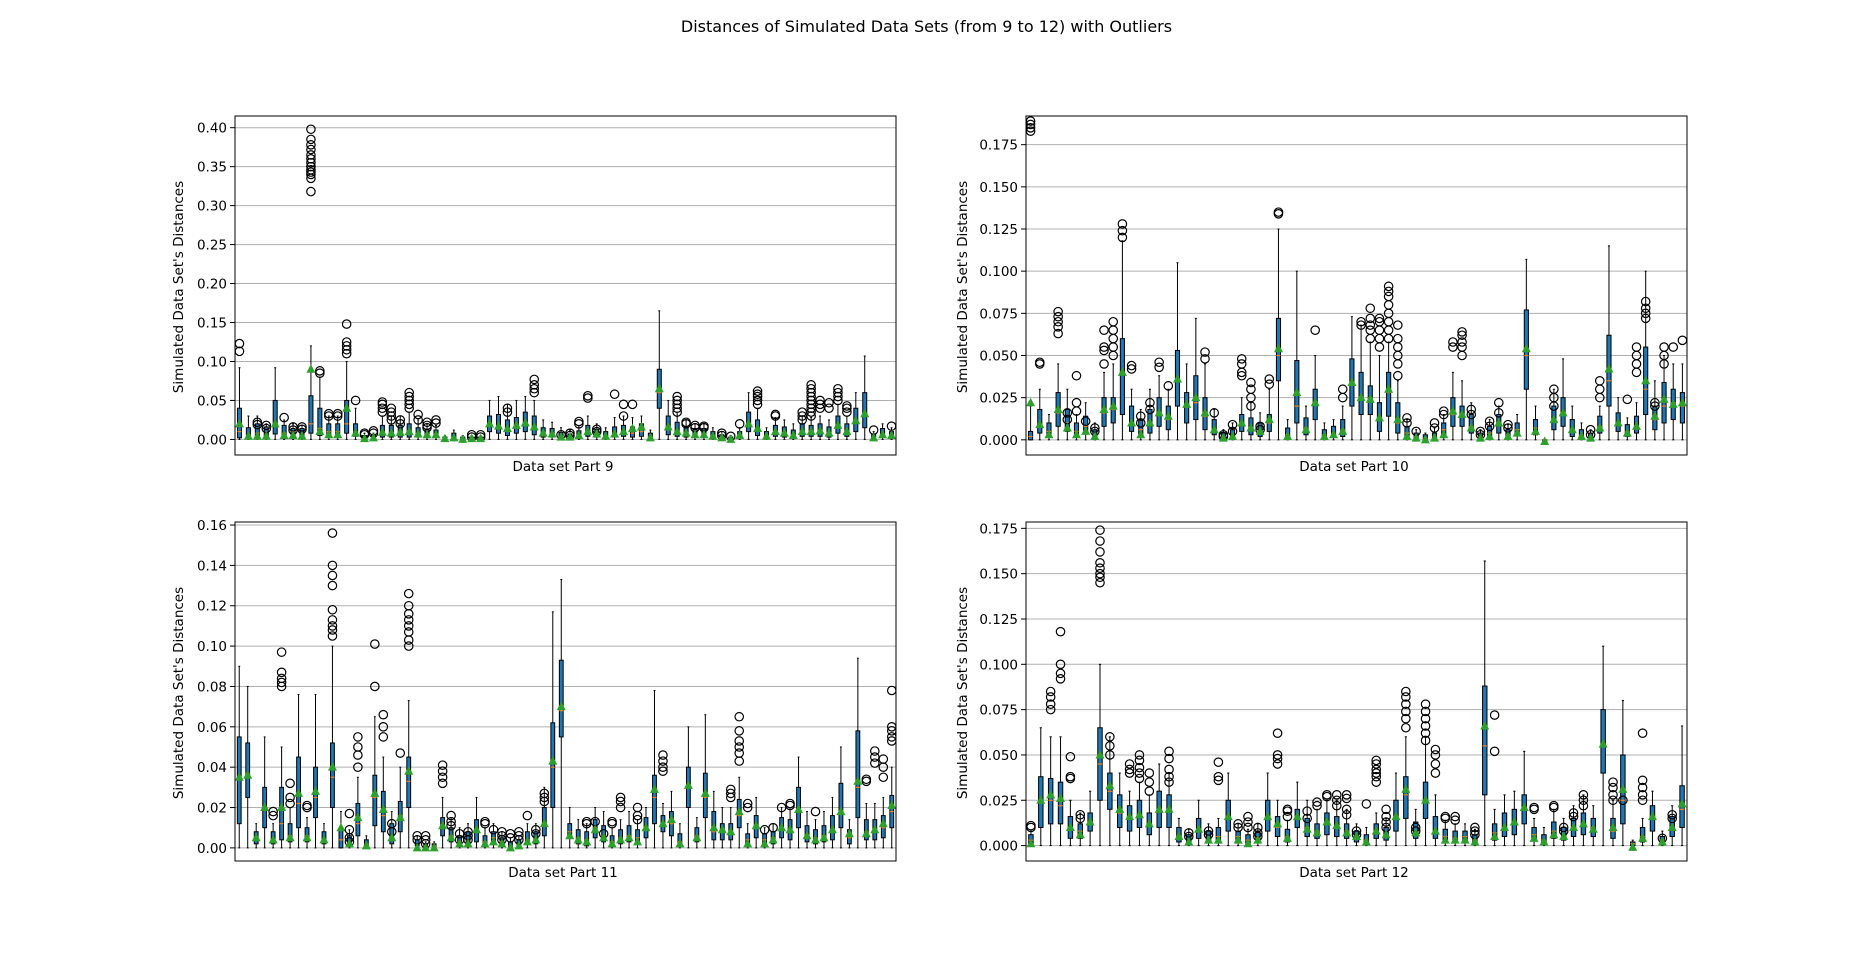  What do you see at coordinates (998, 756) in the screenshot?
I see `y-tick-label: 0.050` at bounding box center [998, 756].